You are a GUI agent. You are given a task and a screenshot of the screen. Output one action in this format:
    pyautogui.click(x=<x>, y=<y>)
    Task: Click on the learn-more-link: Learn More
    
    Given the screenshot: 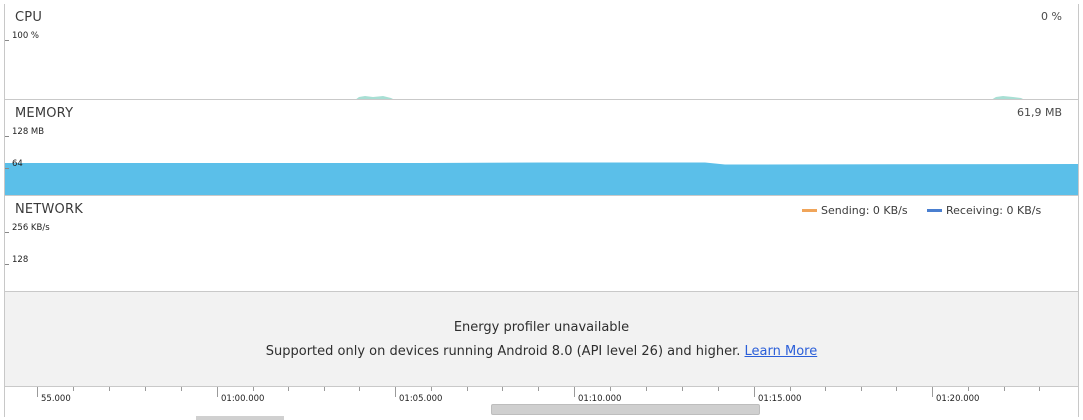 What is the action you would take?
    pyautogui.click(x=781, y=351)
    